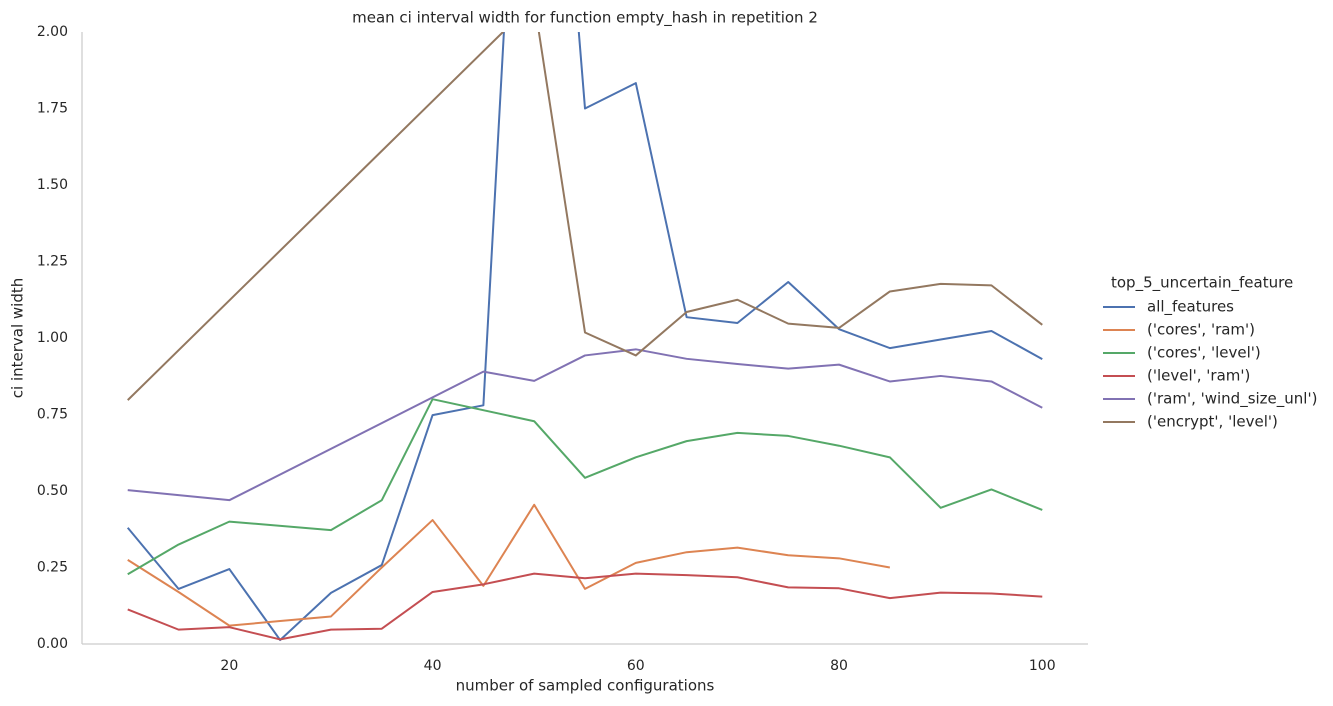 The height and width of the screenshot is (706, 1333). What do you see at coordinates (52, 338) in the screenshot?
I see `y-tick-label: 1.00` at bounding box center [52, 338].